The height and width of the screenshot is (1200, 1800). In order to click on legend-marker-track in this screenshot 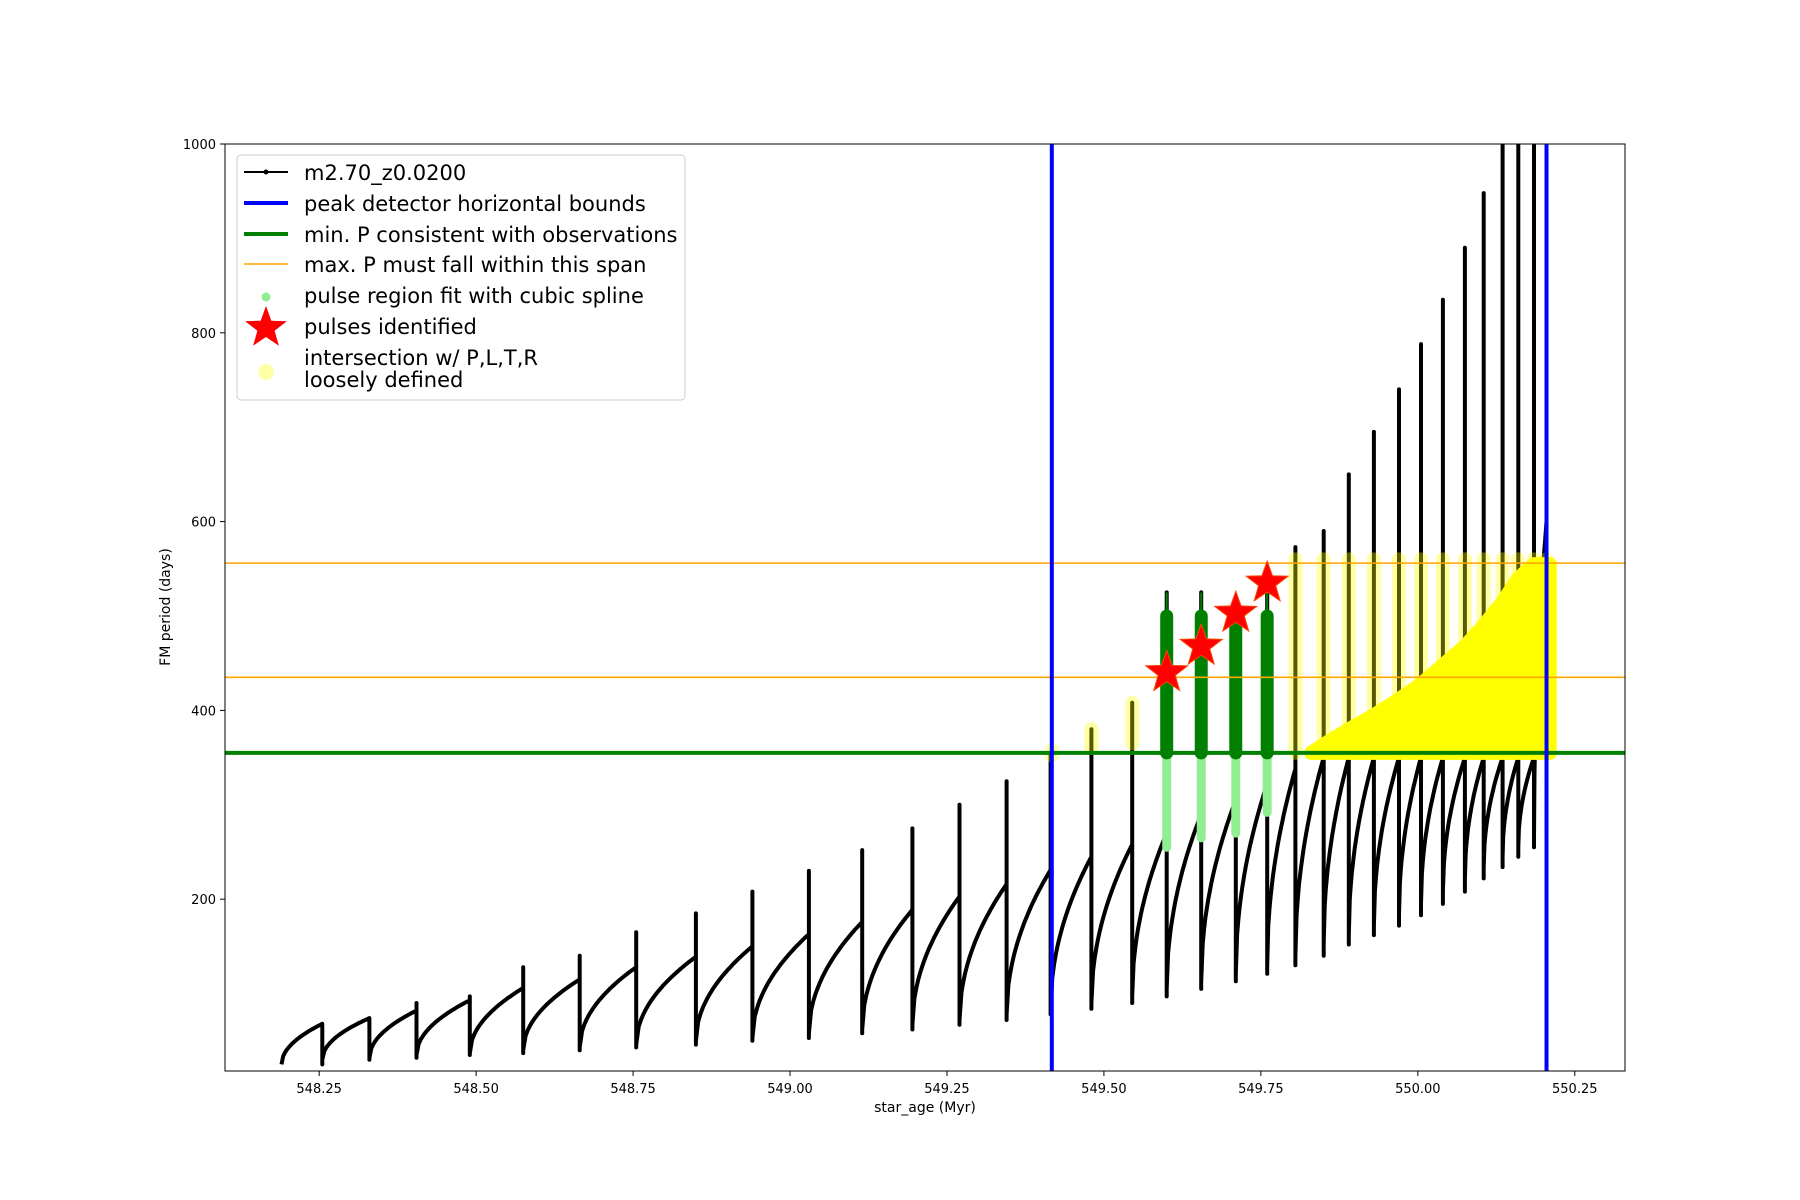, I will do `click(266, 172)`.